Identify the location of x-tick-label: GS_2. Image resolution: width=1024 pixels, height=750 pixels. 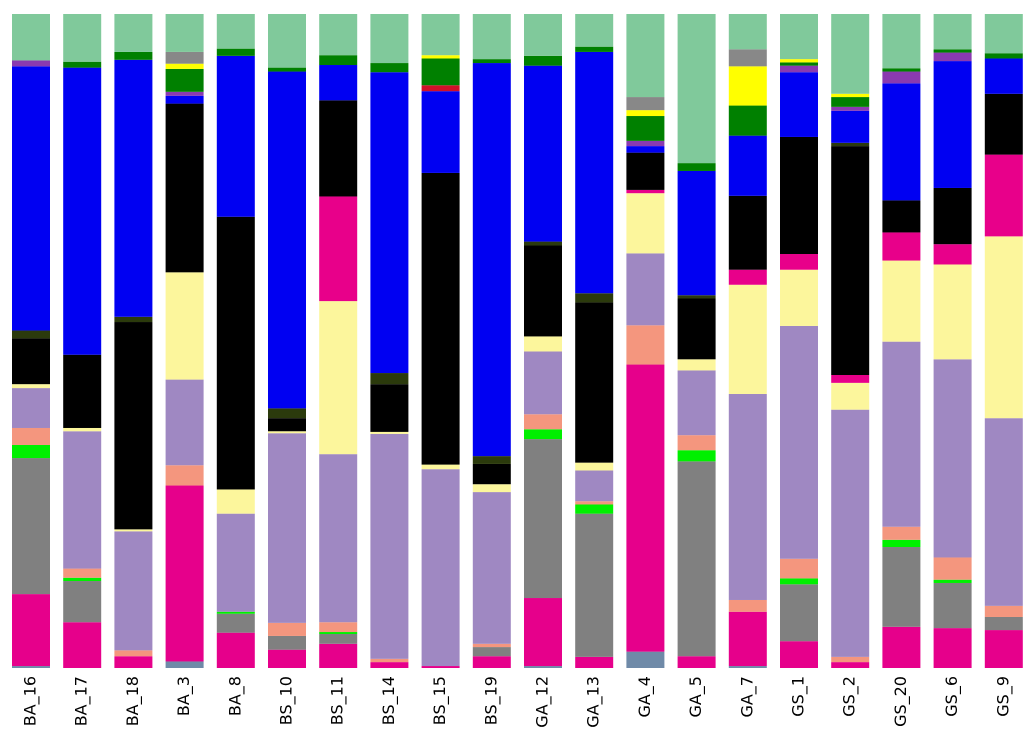
(850, 696).